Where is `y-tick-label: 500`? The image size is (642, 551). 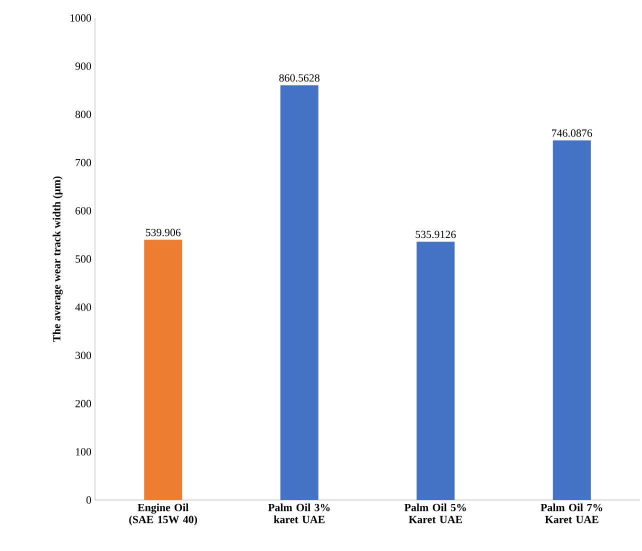 y-tick-label: 500 is located at coordinates (84, 259).